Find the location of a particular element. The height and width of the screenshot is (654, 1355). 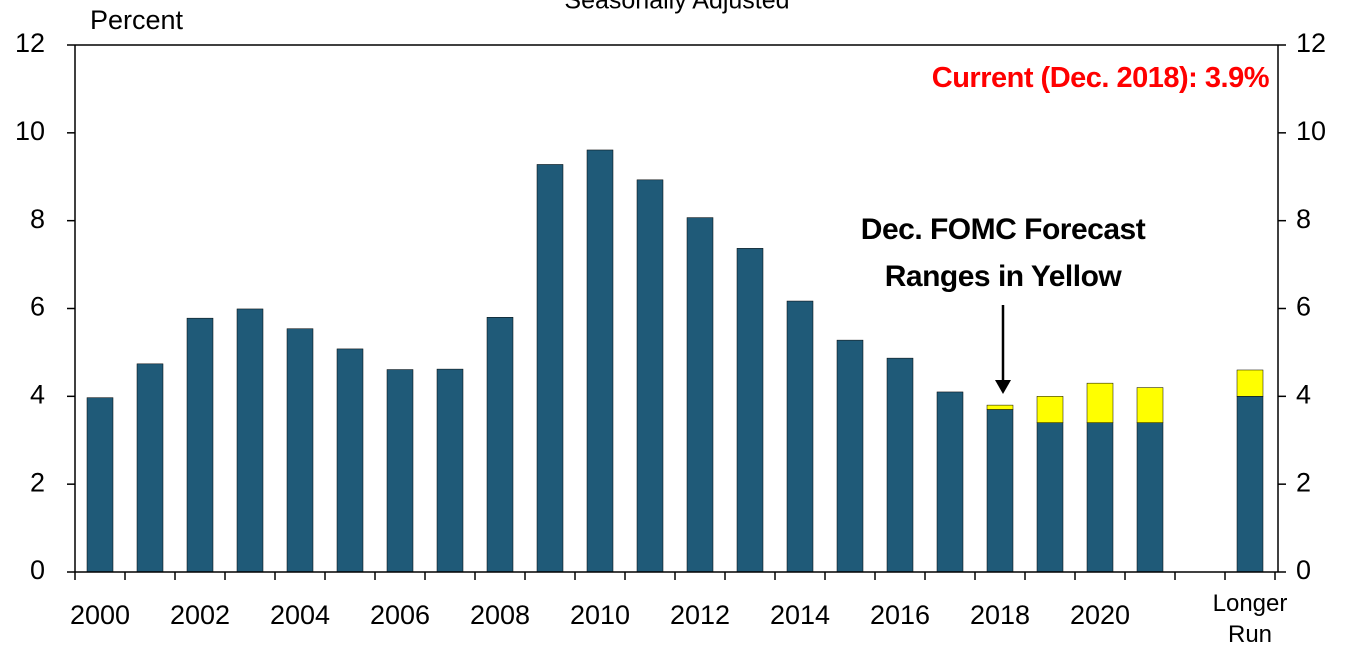

x-tick-label: 2016 is located at coordinates (900, 615).